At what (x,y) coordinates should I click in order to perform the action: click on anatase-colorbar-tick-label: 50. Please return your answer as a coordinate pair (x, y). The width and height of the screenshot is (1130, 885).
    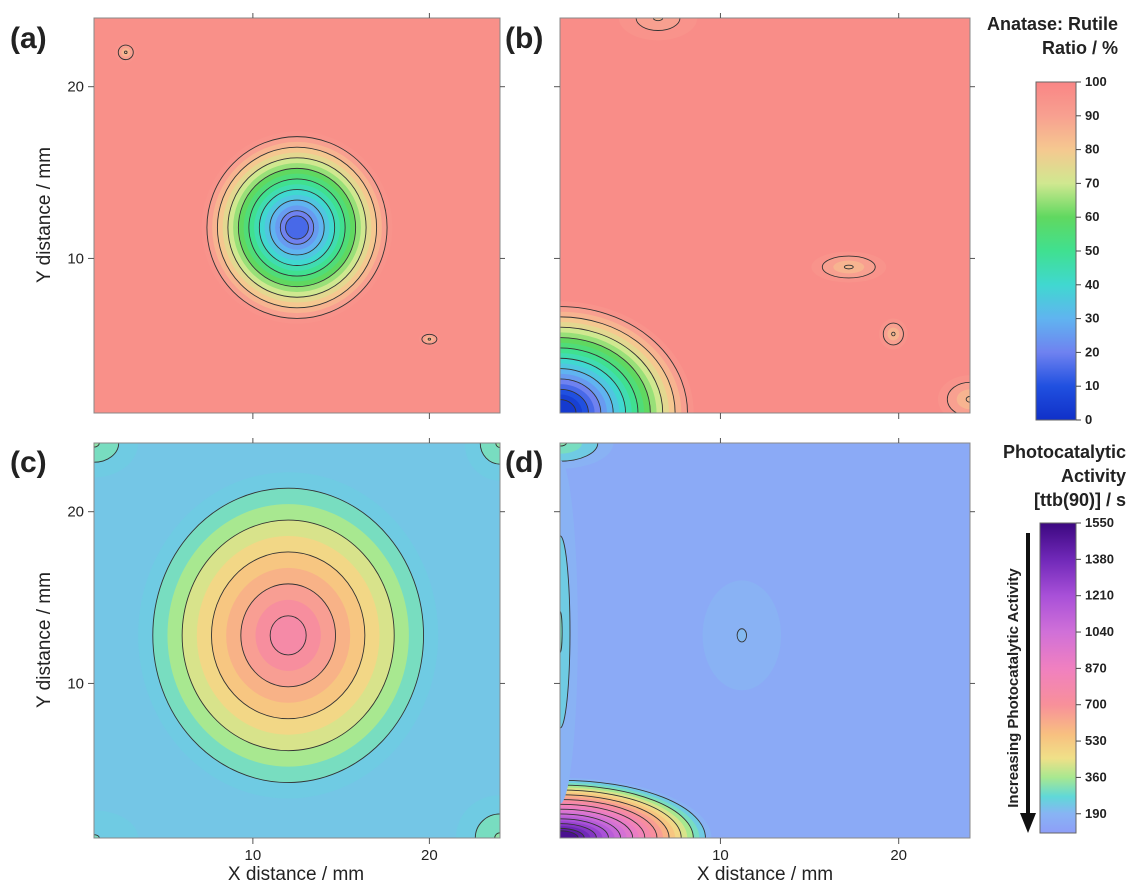
    Looking at the image, I should click on (1092, 250).